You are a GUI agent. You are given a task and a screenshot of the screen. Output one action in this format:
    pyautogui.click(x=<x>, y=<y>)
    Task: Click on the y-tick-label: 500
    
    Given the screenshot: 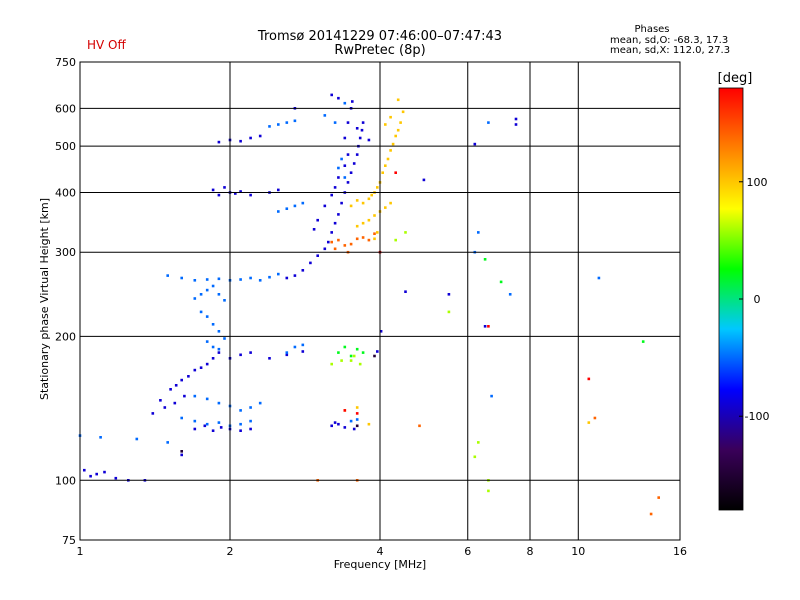 What is the action you would take?
    pyautogui.click(x=65, y=146)
    